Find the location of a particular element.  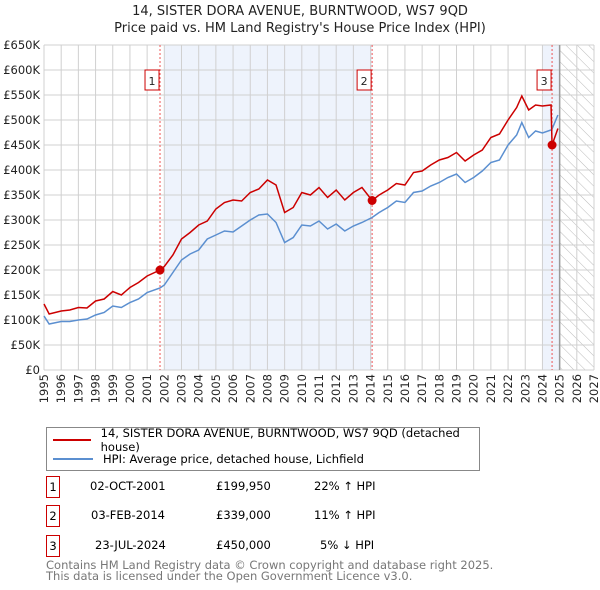

x-tick-label: 2000 is located at coordinates (130, 388).